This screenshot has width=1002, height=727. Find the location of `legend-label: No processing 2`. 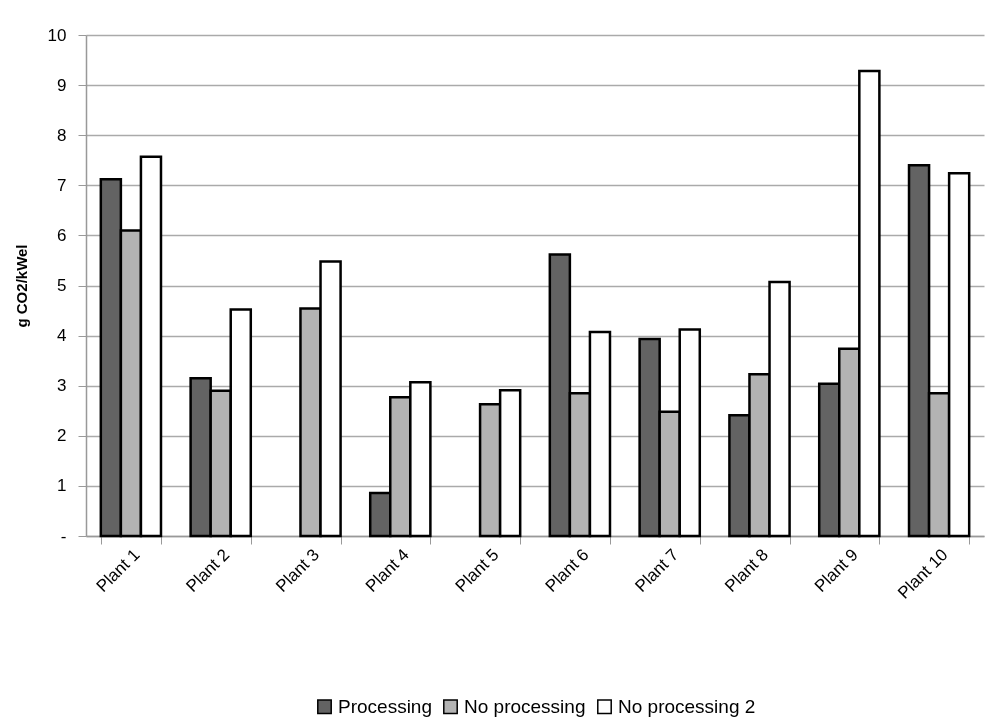

legend-label: No processing 2 is located at coordinates (687, 706).